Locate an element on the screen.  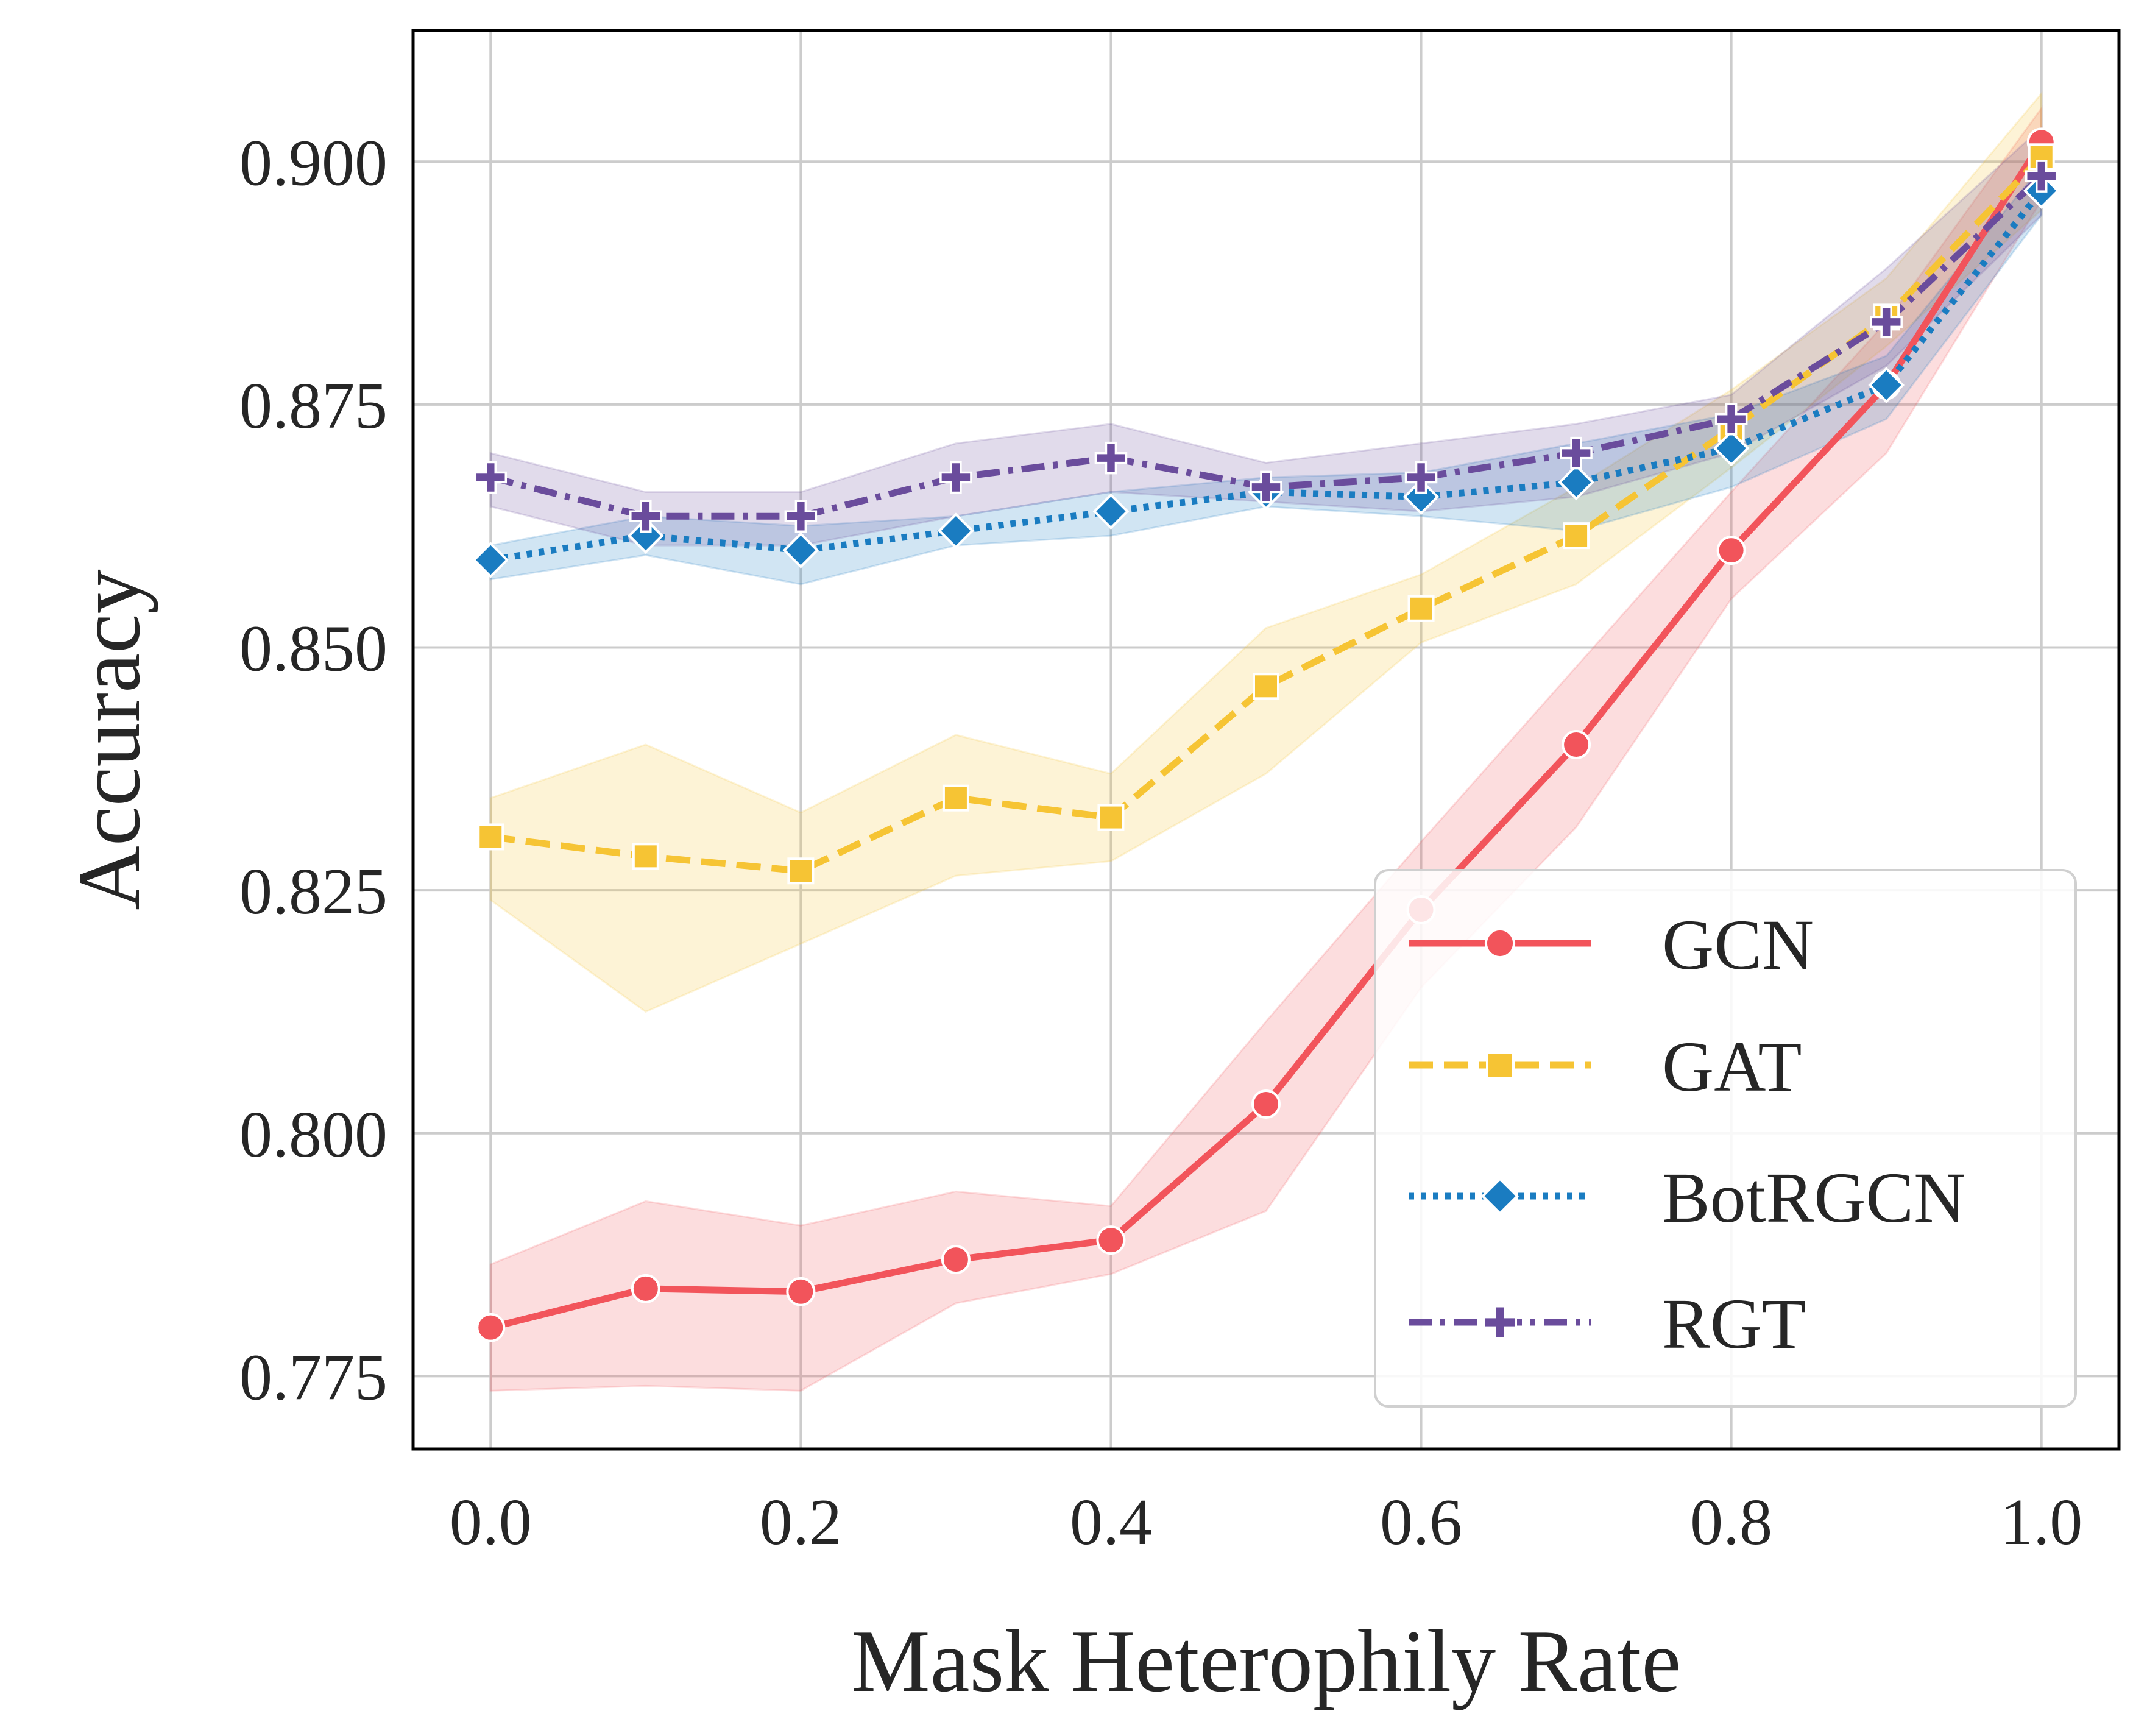
y-tick-label: 0.850 is located at coordinates (313, 650).